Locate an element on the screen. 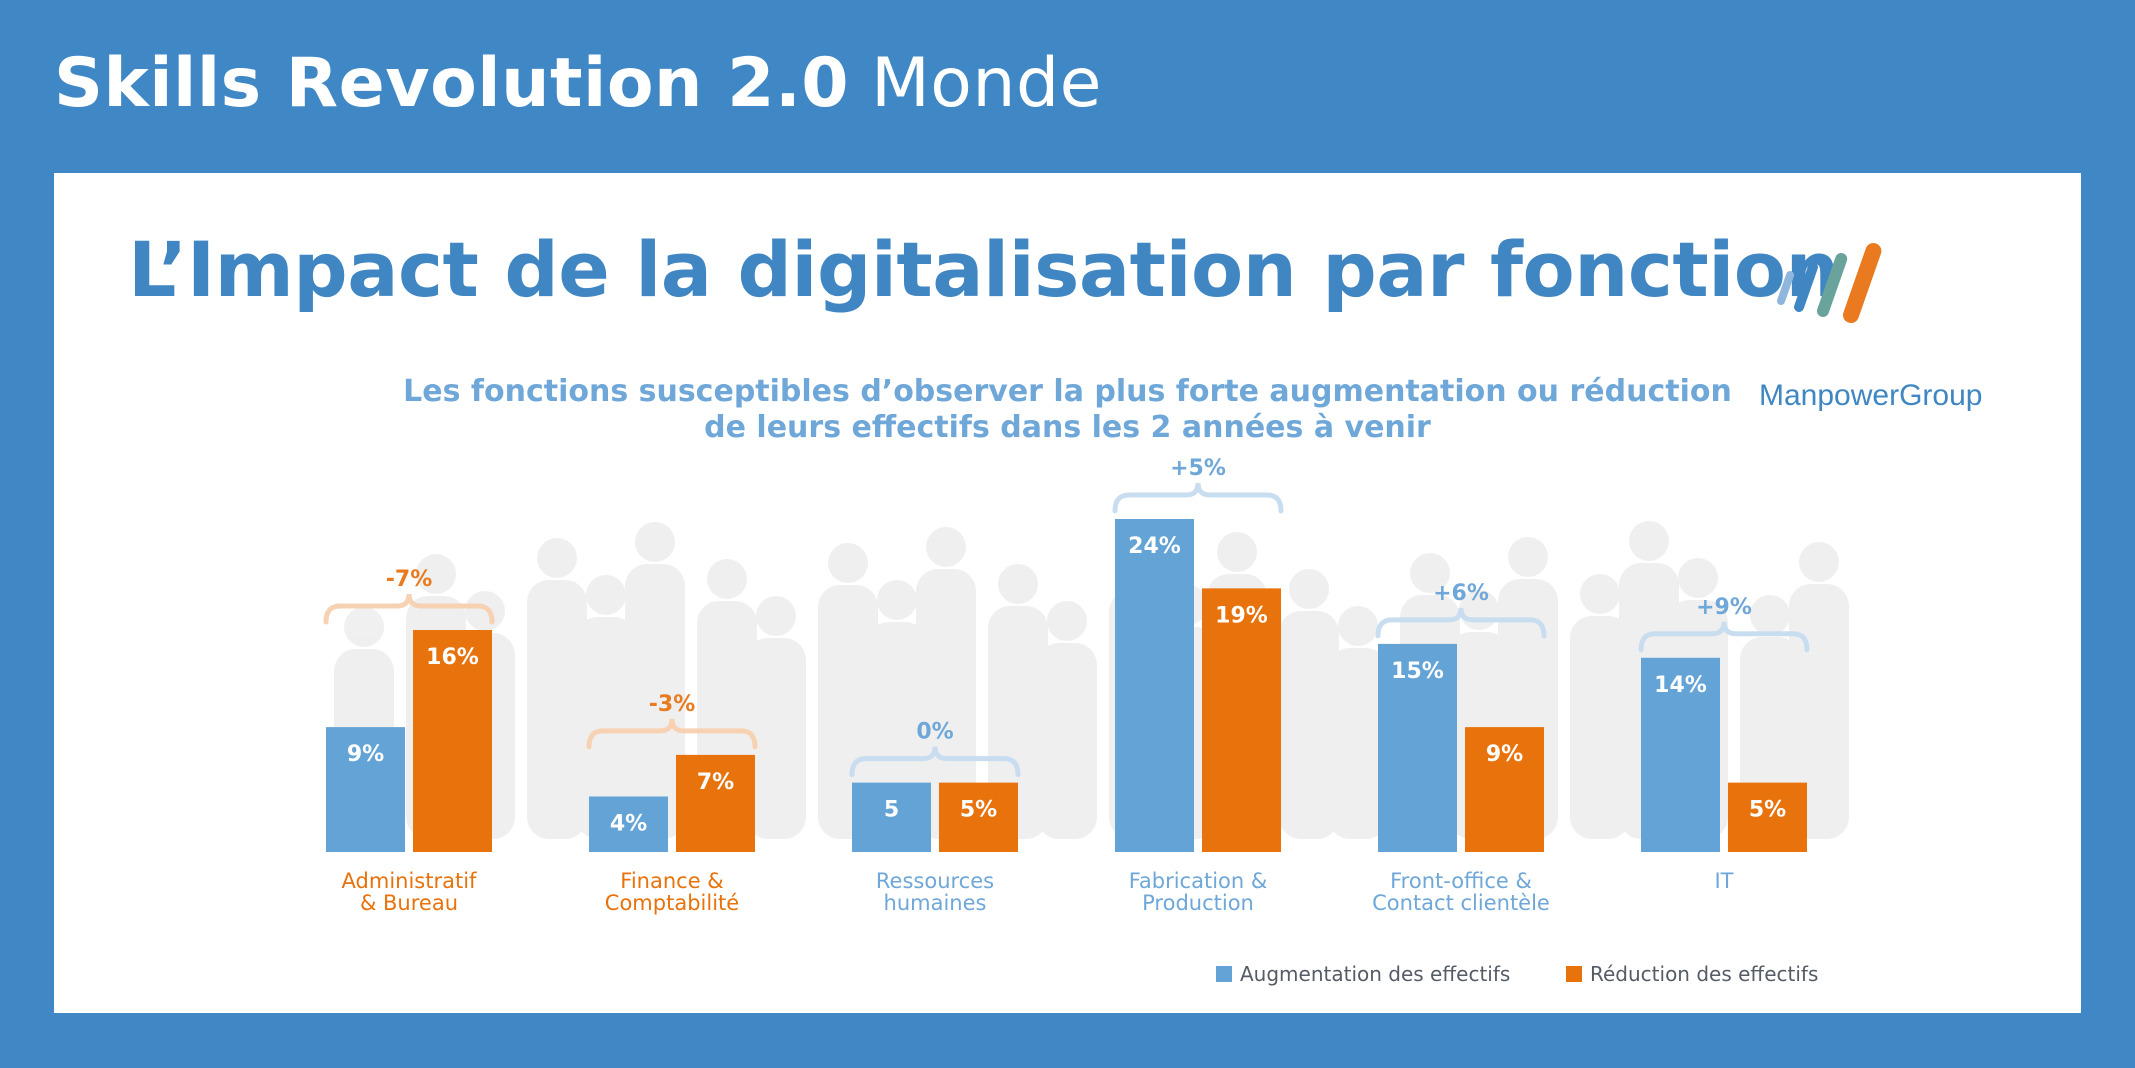  category-label: & Bureau is located at coordinates (409, 903).